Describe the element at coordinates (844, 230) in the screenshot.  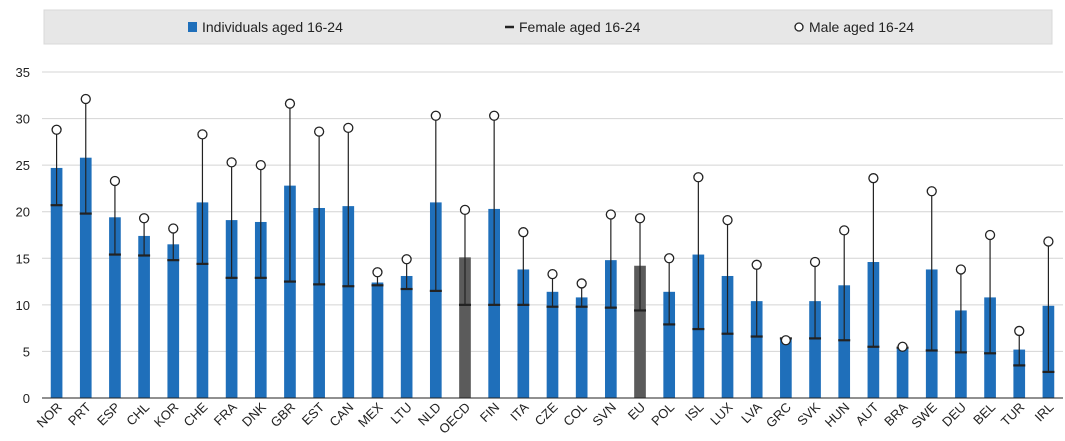
I see `male-marker-hun` at that location.